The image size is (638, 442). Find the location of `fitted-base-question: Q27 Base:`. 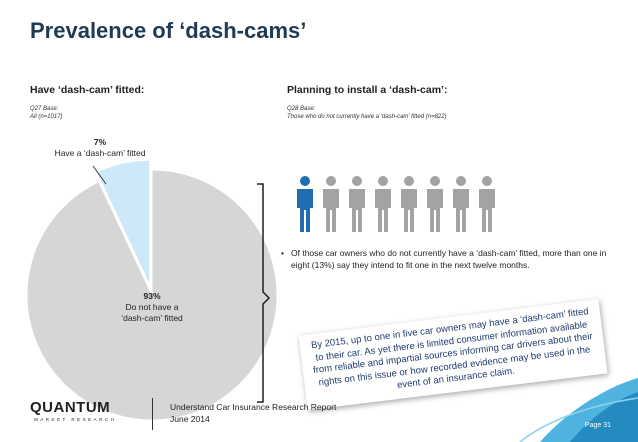

fitted-base-question: Q27 Base: is located at coordinates (44, 109).